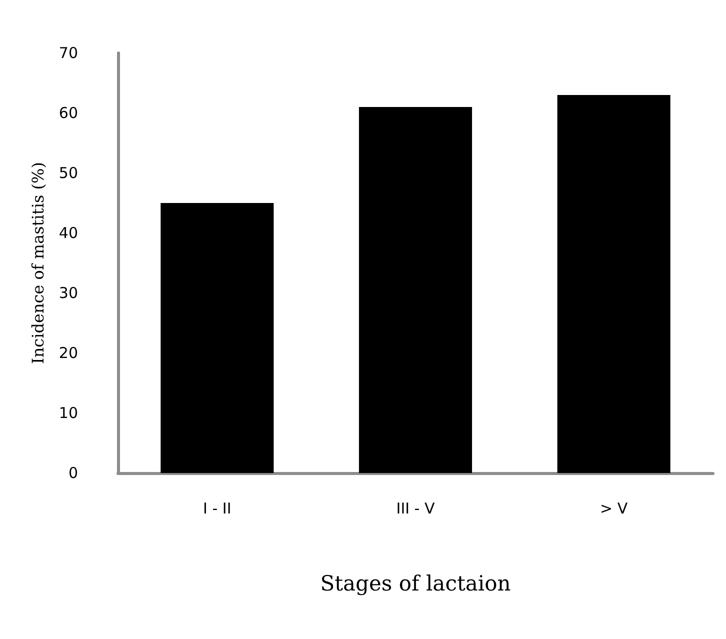 The width and height of the screenshot is (726, 639). Describe the element at coordinates (68, 173) in the screenshot. I see `y-tick-label: 50` at that location.